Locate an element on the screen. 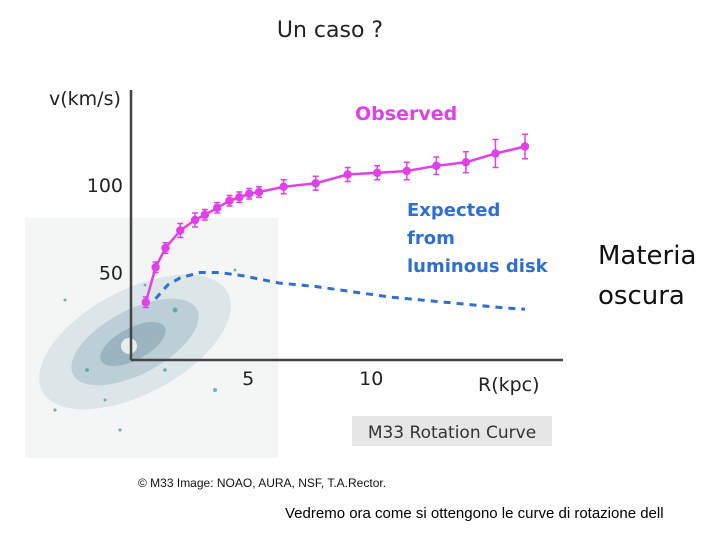 The height and width of the screenshot is (540, 720). y-axis-label: v(km/s) is located at coordinates (85, 99).